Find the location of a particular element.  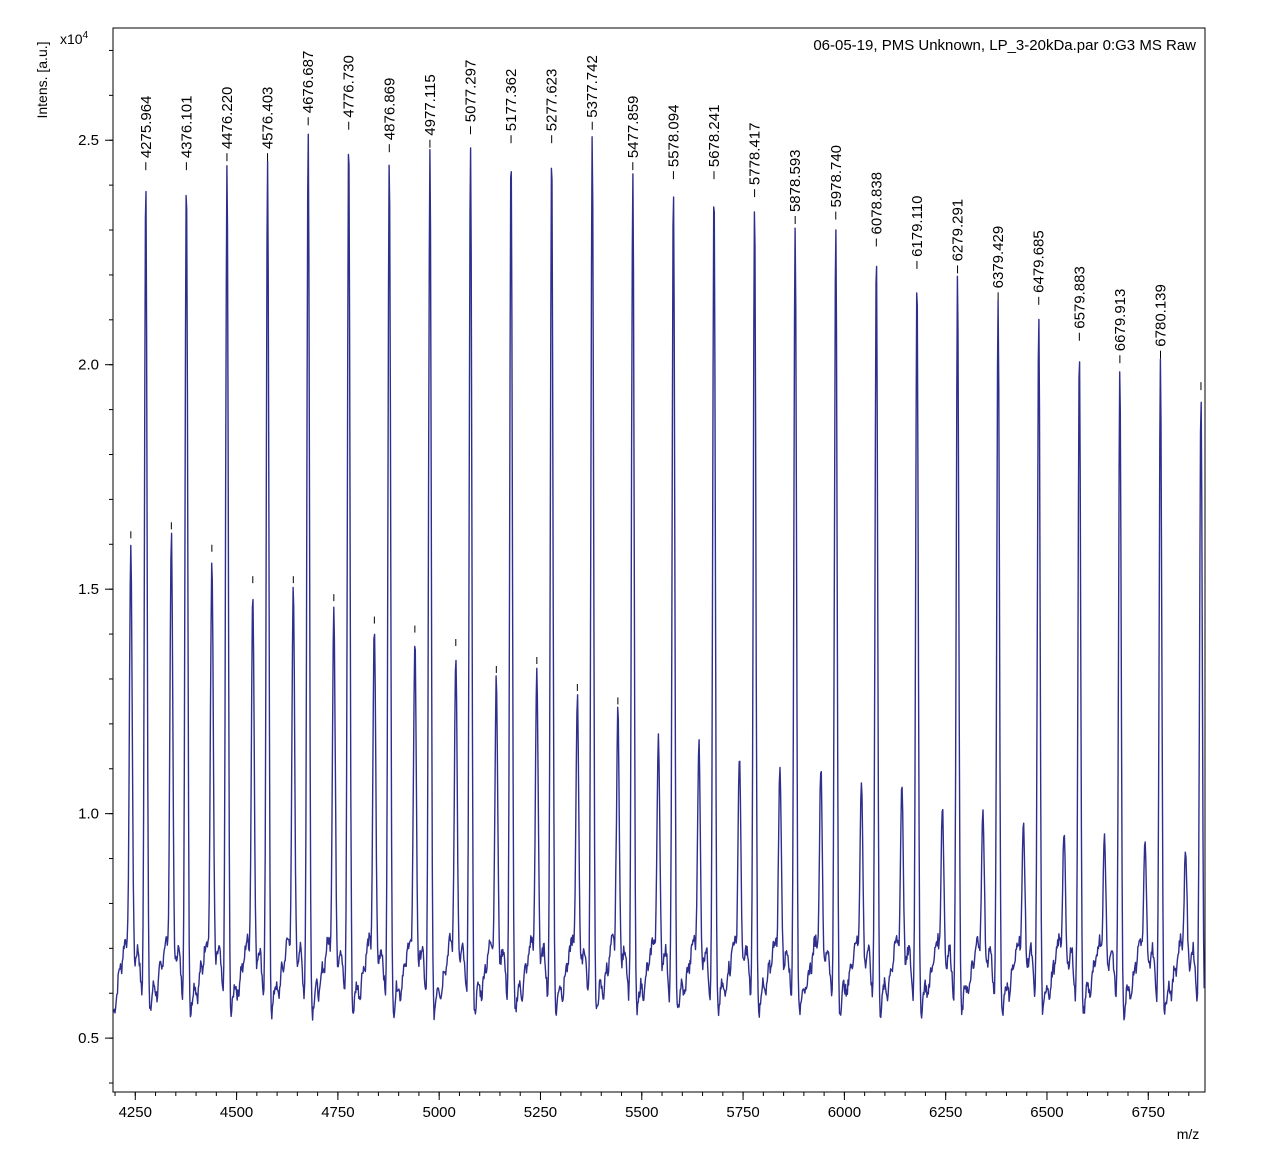

y-tick-label: 2.5 is located at coordinates (88, 140).